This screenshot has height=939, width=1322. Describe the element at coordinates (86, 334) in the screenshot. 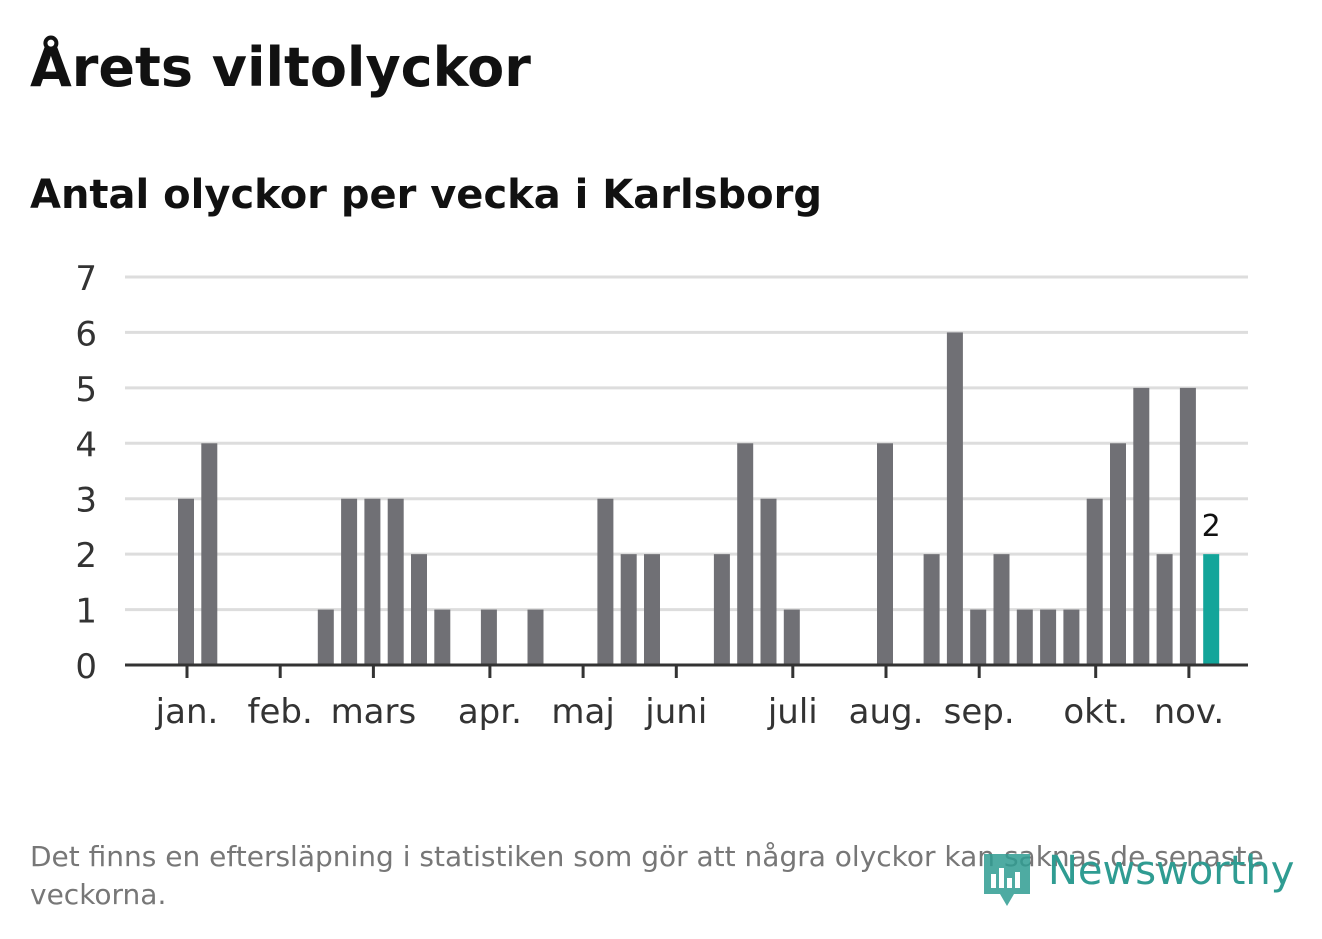

I see `y-tick-label: 6` at that location.